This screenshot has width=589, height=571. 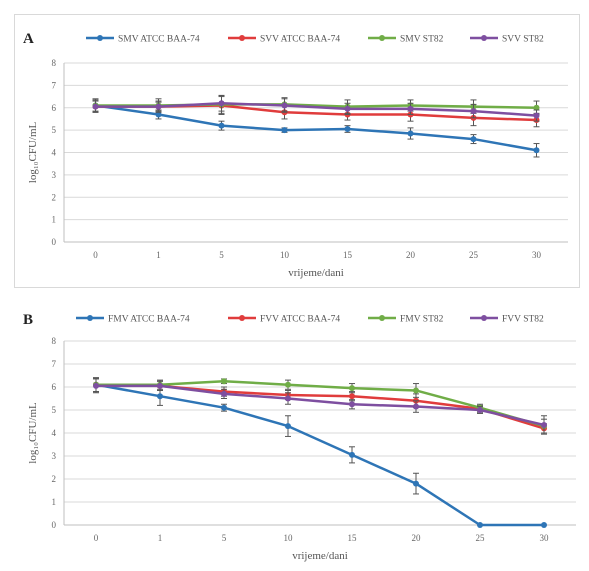 I want to click on chart-b-y-tick-label: 0, so click(x=54, y=525).